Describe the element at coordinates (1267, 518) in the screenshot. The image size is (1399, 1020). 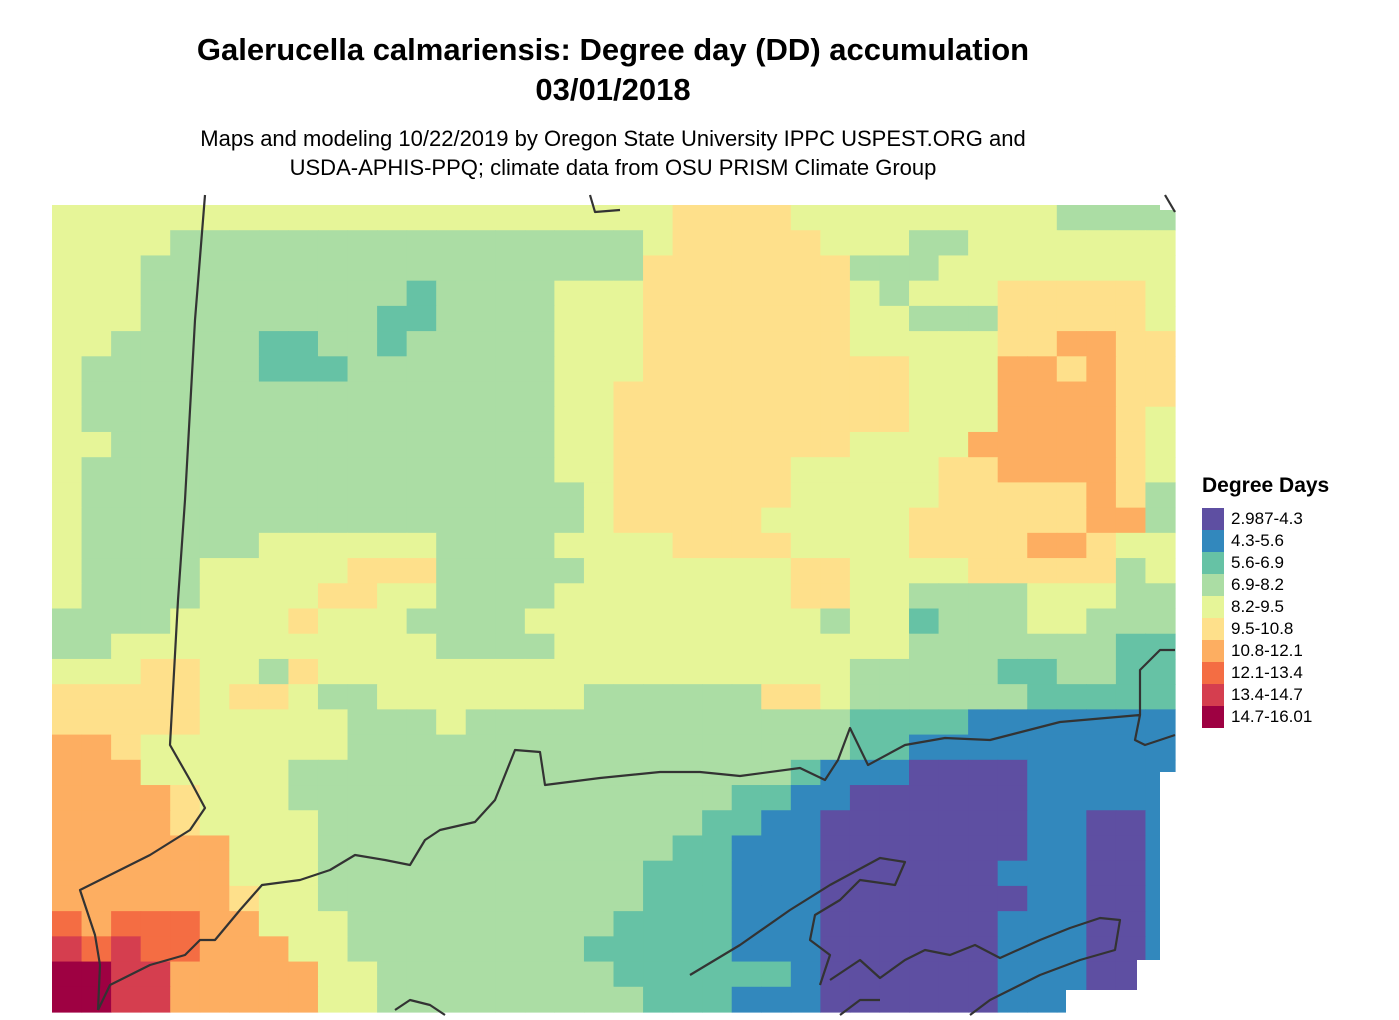
I see `legend-label: 2.987-4.3` at that location.